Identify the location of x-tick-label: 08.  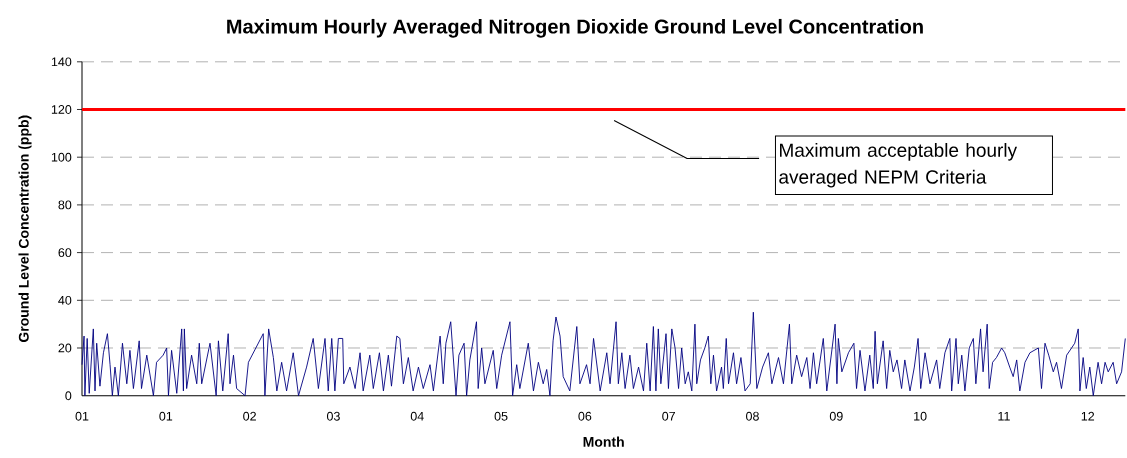
(752, 416).